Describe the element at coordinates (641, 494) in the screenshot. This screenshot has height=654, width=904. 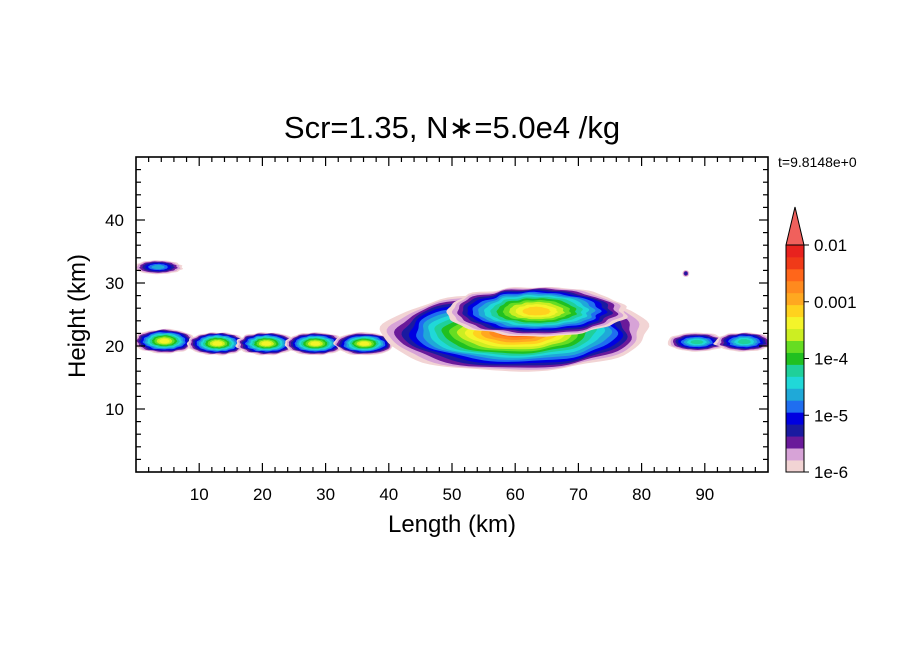
I see `x-tick-label: 80` at that location.